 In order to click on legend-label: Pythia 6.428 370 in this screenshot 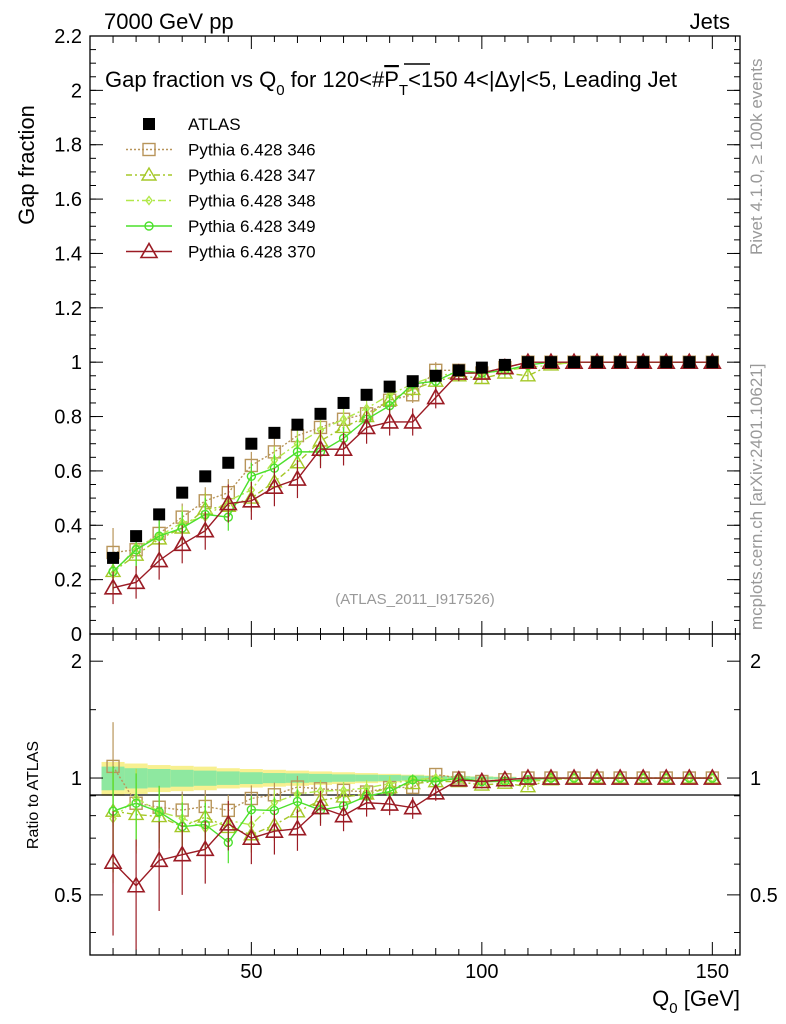, I will do `click(252, 252)`.